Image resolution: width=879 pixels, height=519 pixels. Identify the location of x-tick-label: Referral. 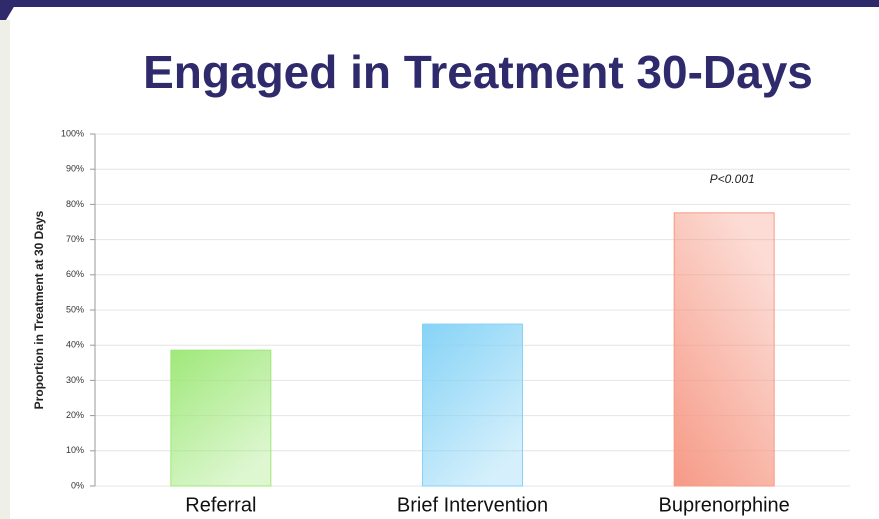
(220, 505).